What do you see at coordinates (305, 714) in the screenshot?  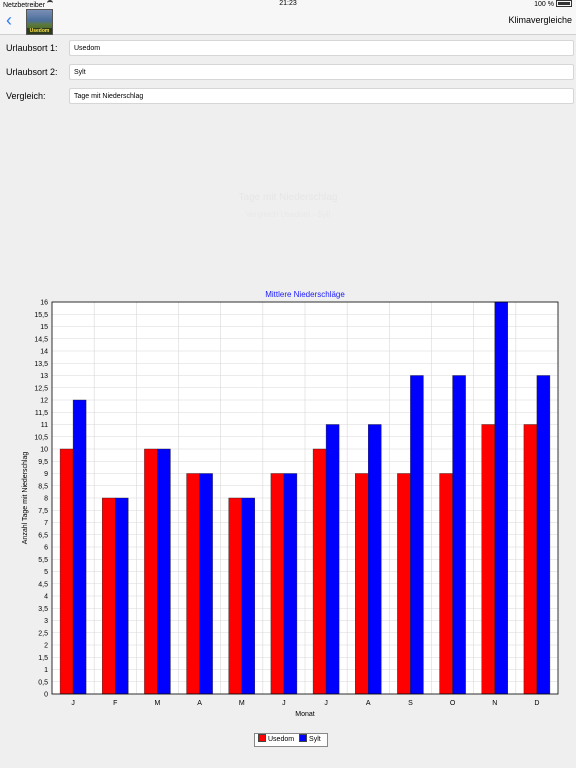 I see `x-axis-label: Monat` at bounding box center [305, 714].